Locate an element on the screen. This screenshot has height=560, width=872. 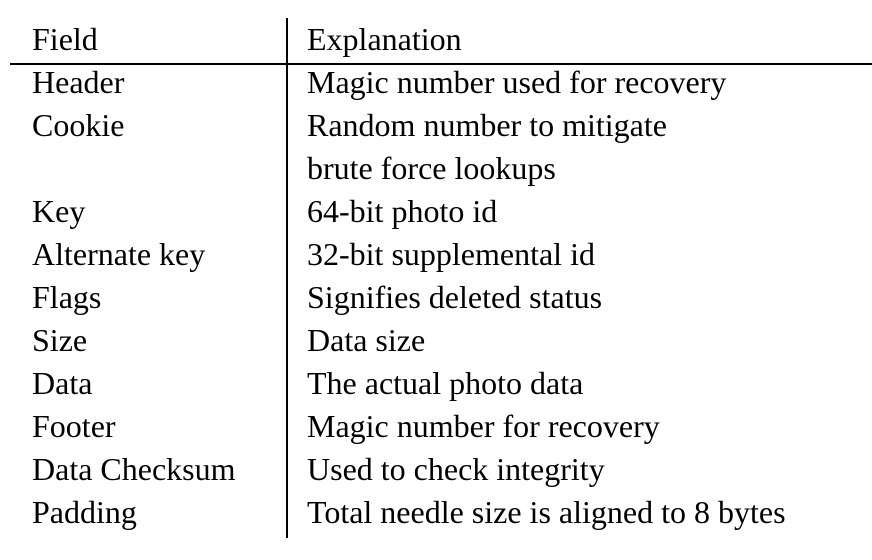
table-row-continuation: brute force lookups is located at coordinates (441, 168).